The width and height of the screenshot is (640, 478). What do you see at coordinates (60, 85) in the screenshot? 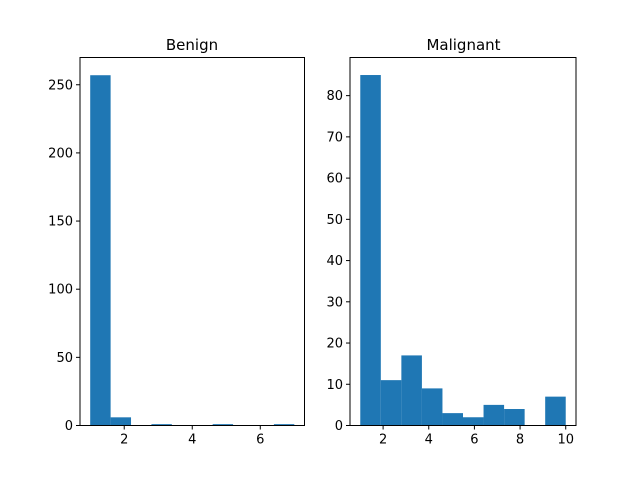
I see `benign-ytick-label-5: 250` at bounding box center [60, 85].